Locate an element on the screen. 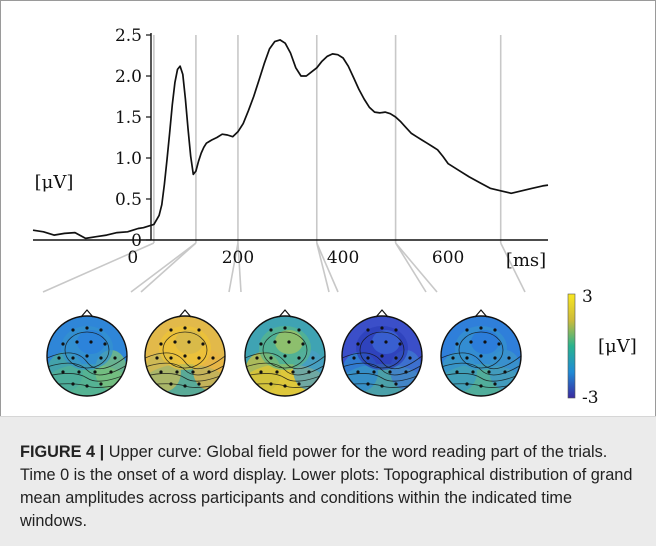 This screenshot has width=659, height=548. y-tick-label: 0.5 is located at coordinates (128, 200).